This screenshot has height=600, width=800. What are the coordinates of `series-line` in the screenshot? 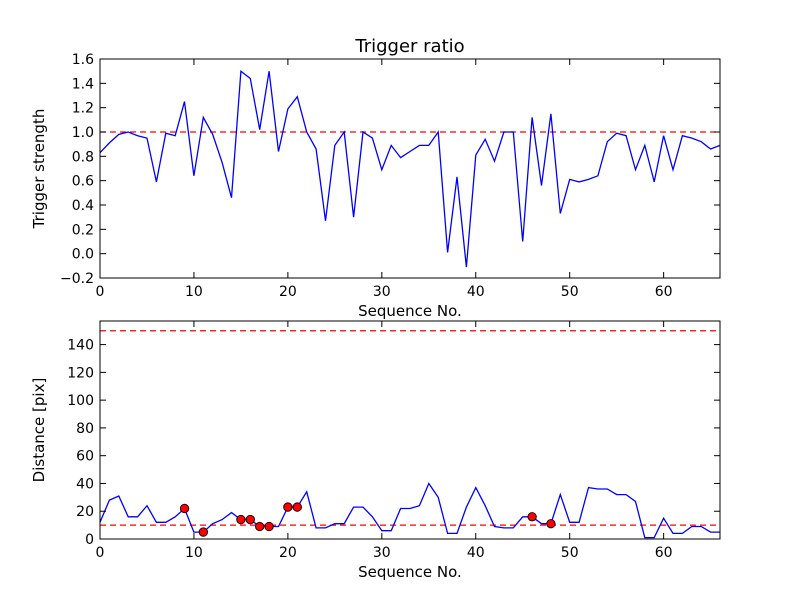 It's located at (409, 510).